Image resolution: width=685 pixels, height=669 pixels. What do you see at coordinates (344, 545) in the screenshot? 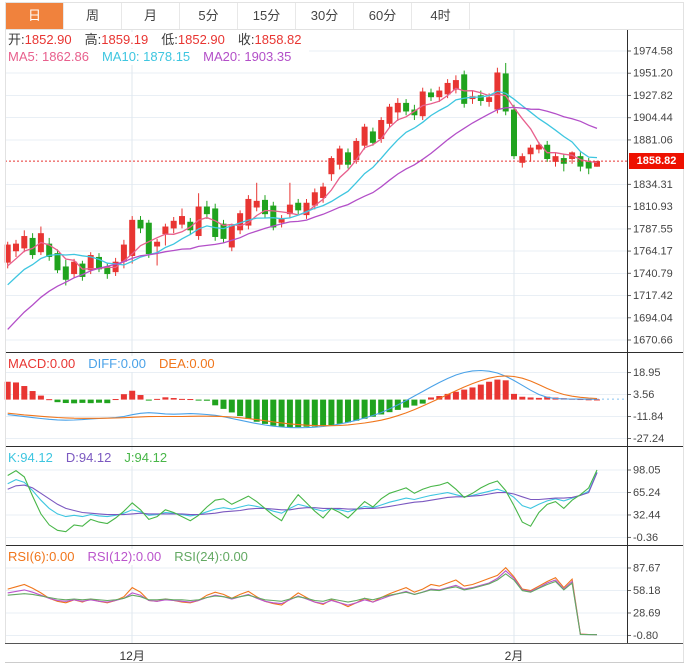
I see `separator-rsi-top` at bounding box center [344, 545].